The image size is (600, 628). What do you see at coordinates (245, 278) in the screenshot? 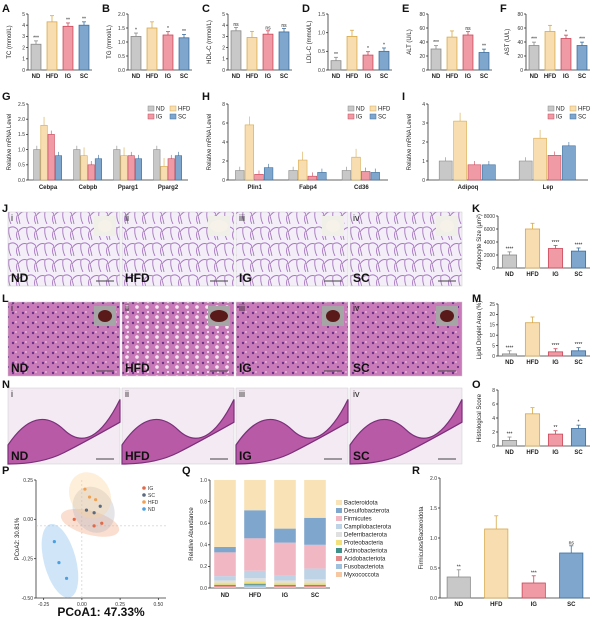
I see `image-group-label: IG` at bounding box center [245, 278].